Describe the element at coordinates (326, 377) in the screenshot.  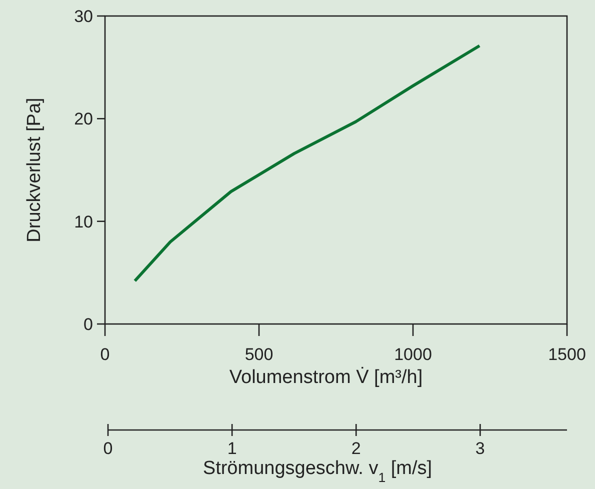
I see `x-axis-title: Volumenstrom V̇ [m³/h]` at that location.